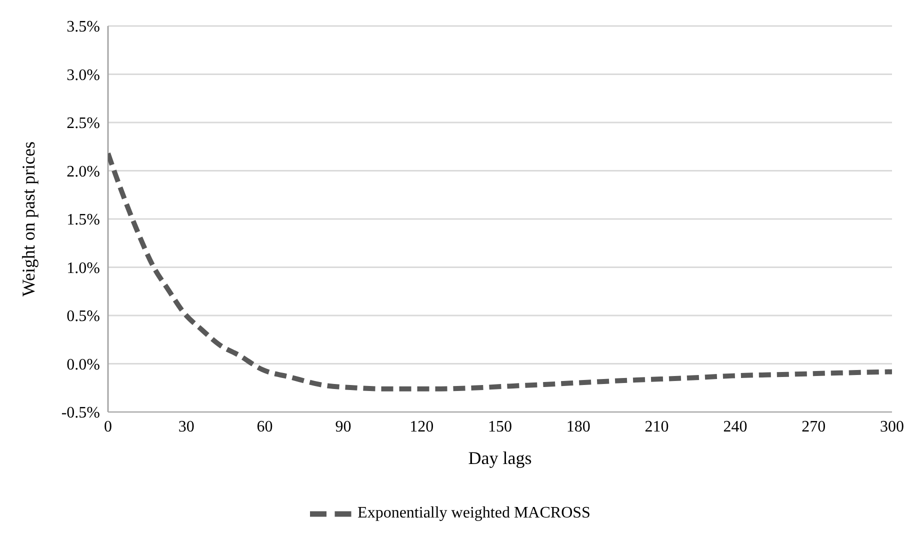 The image size is (912, 554). Describe the element at coordinates (83, 220) in the screenshot. I see `y-tick-label: 1.5%` at that location.